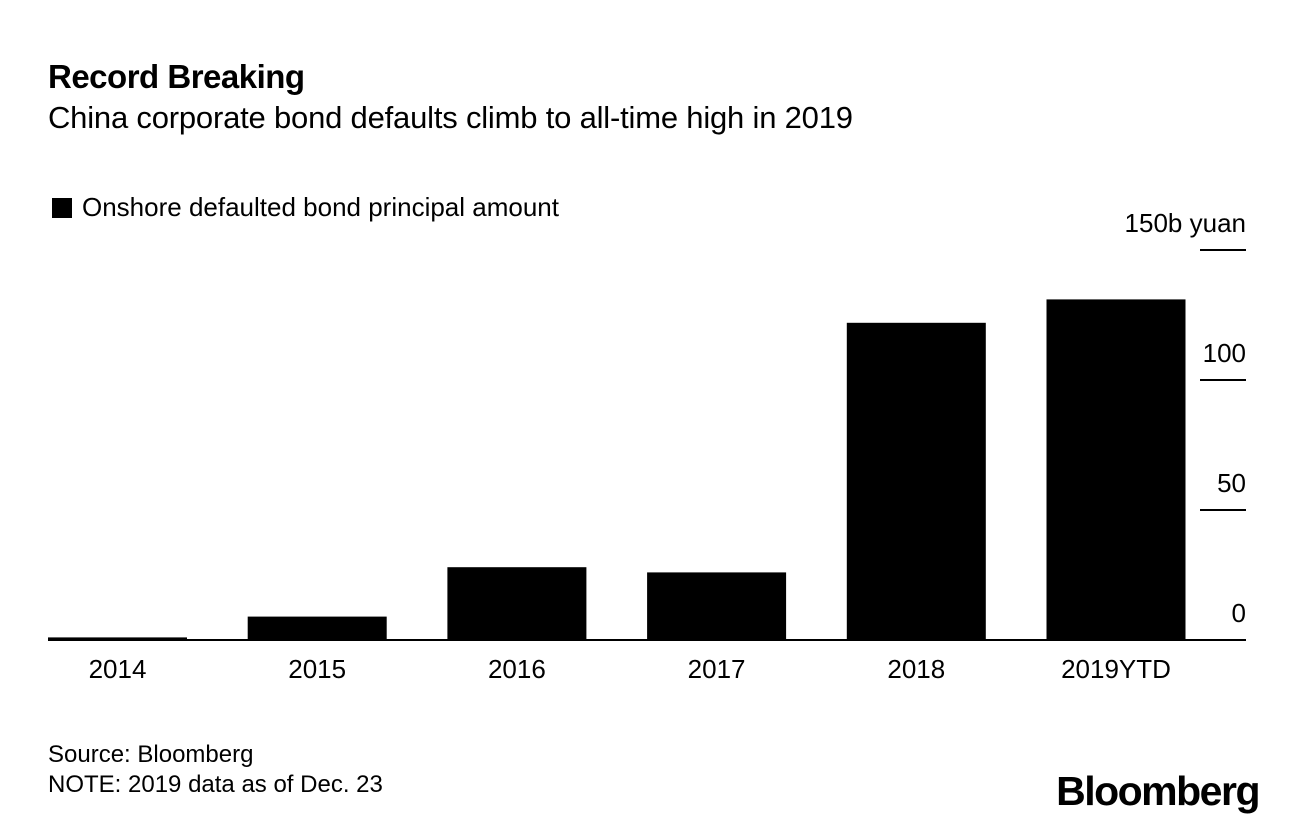  What do you see at coordinates (317, 628) in the screenshot?
I see `bar-2015` at bounding box center [317, 628].